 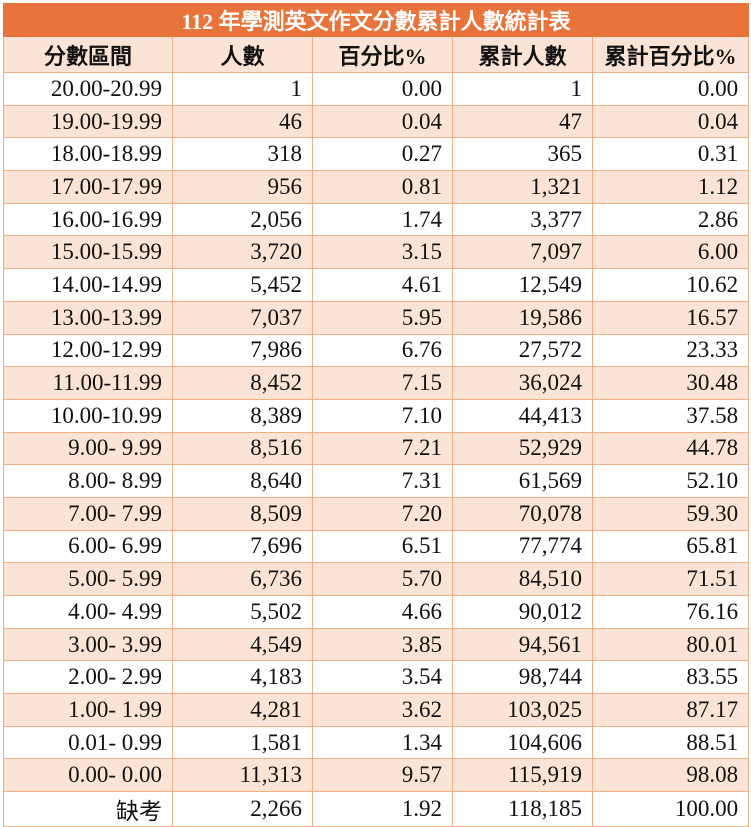 I want to click on table-row: 20.00-20.99 1 0.00 1 0.00, so click(x=376, y=89).